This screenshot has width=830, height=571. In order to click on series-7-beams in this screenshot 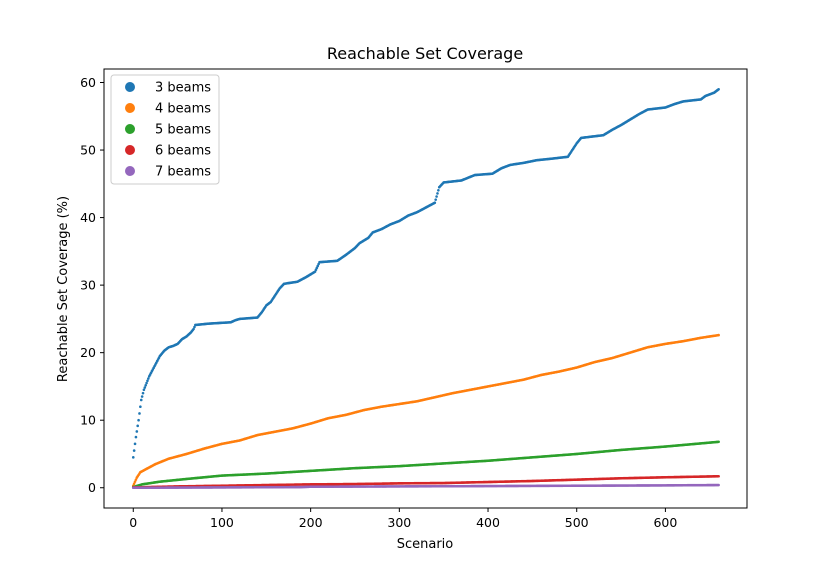, I will do `click(425, 486)`.